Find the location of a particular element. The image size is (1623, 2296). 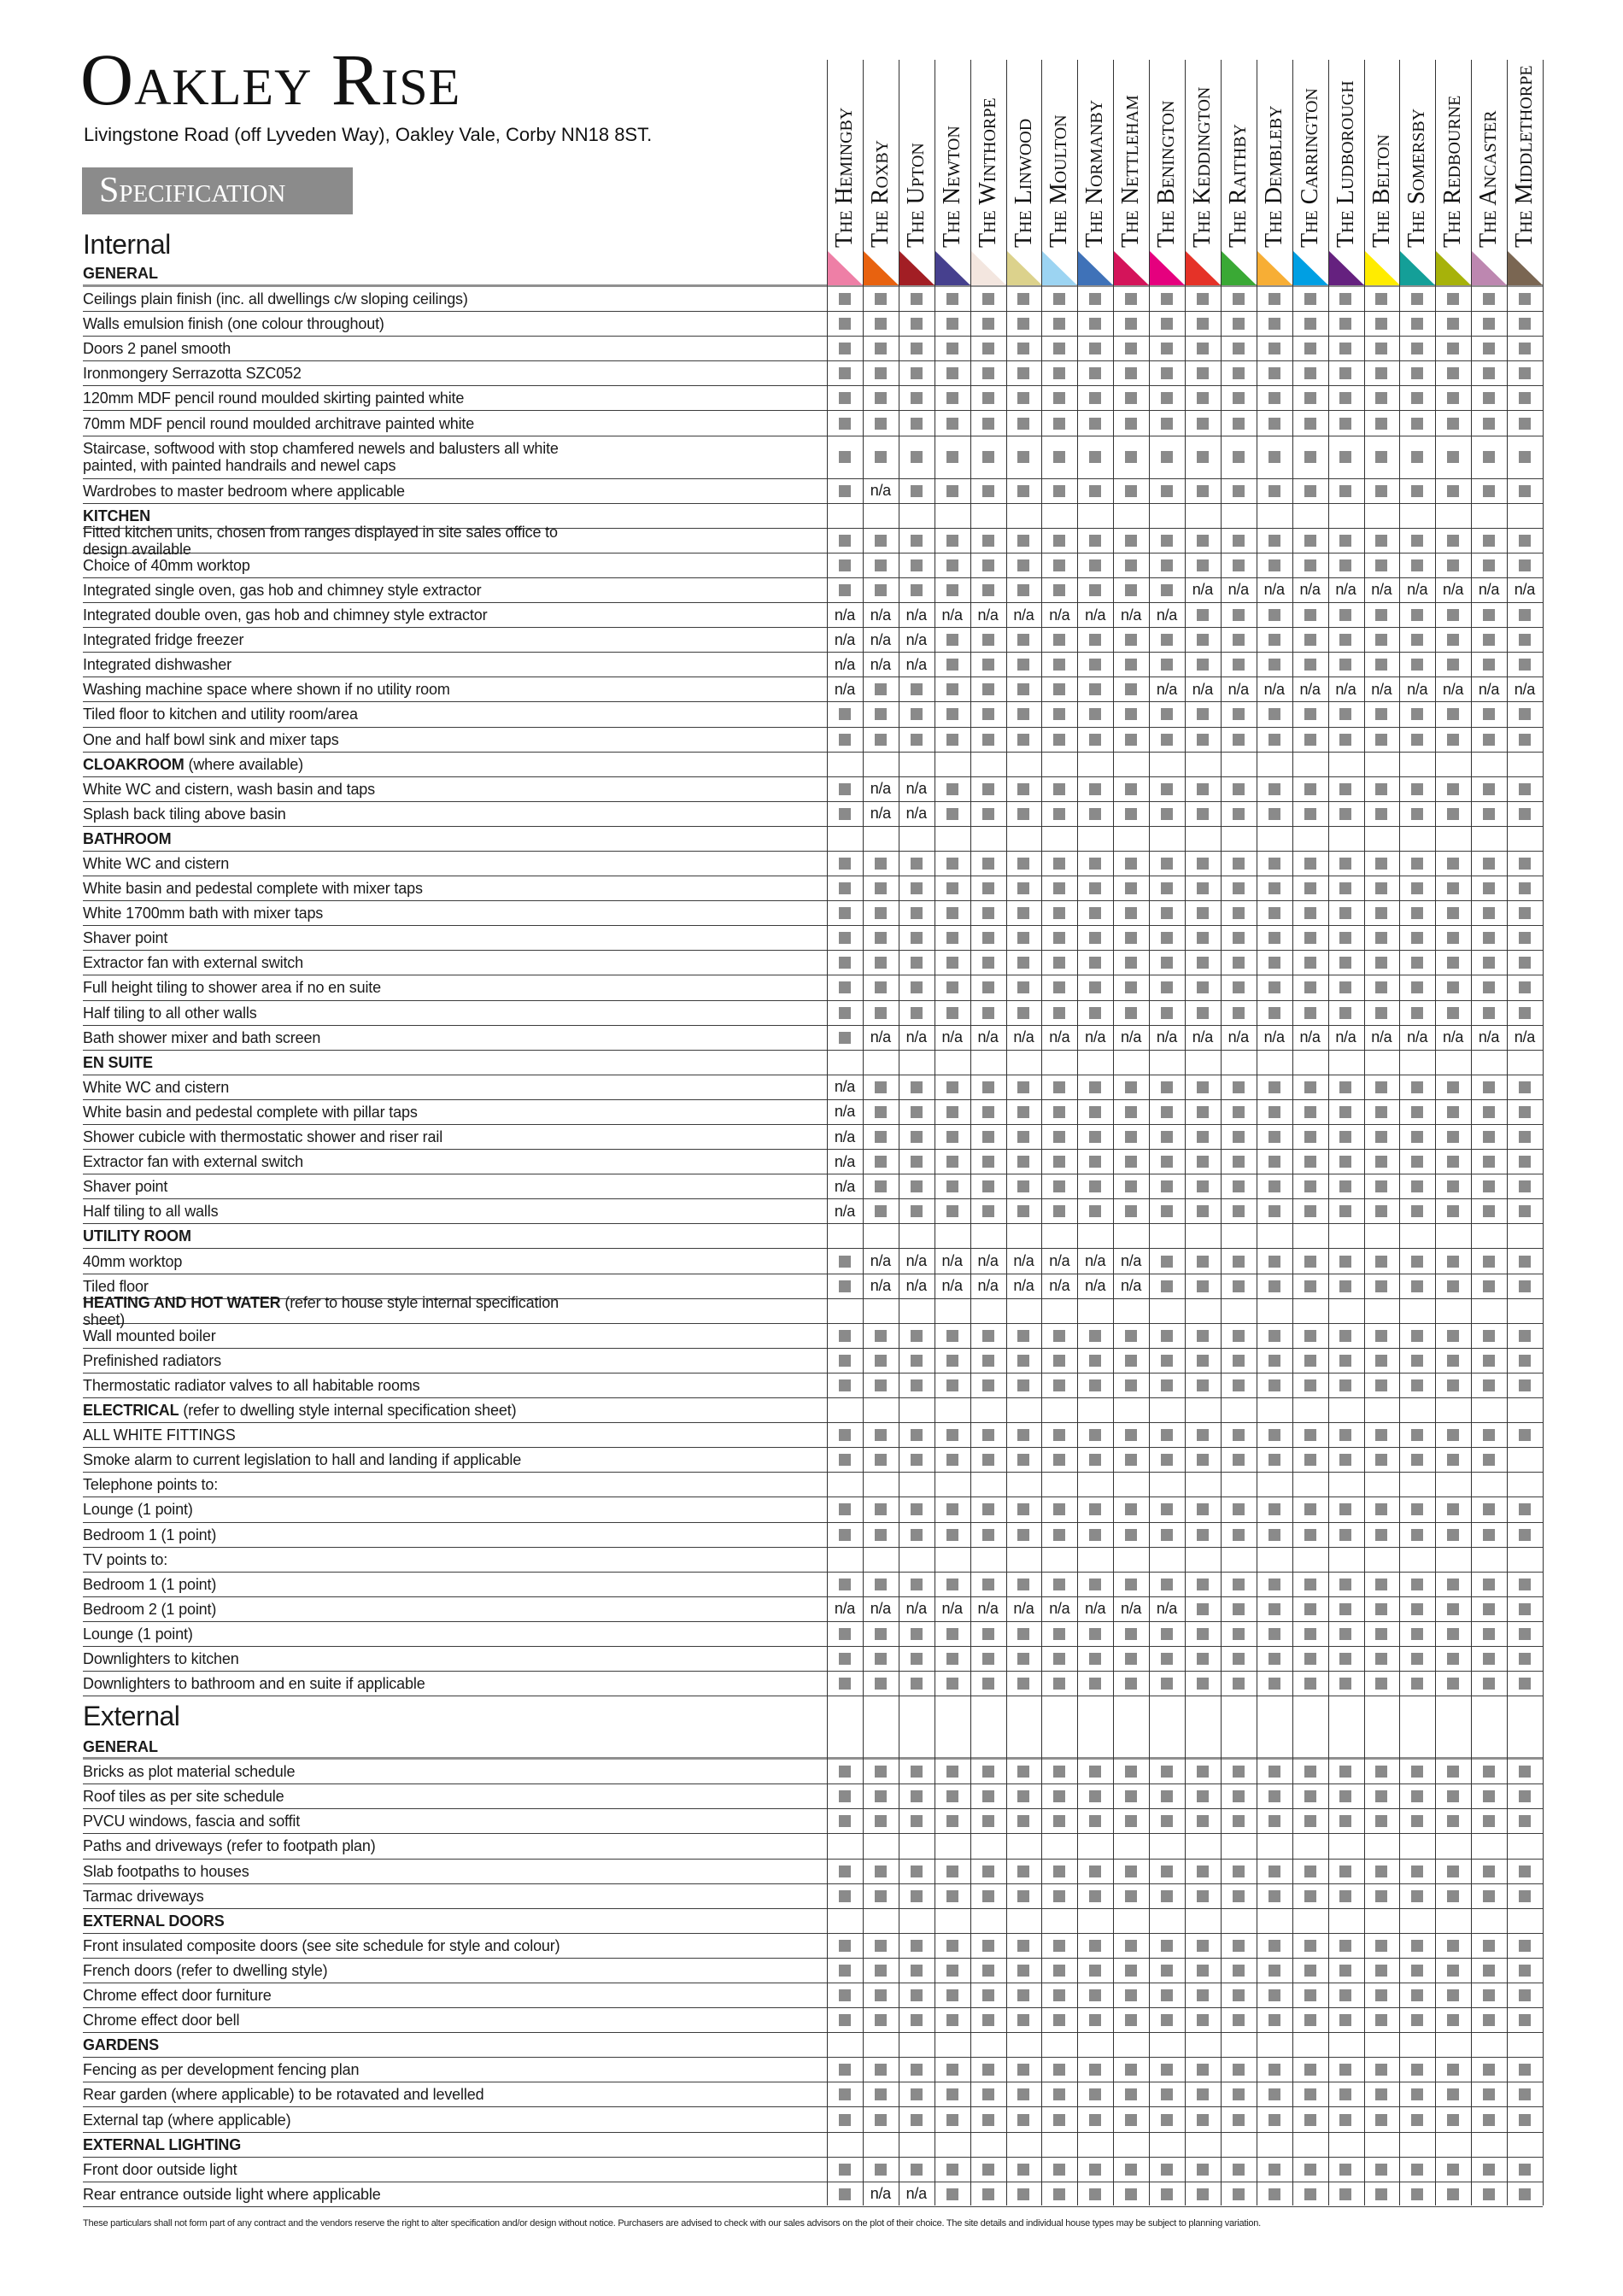

house-type-name: The Redbourne is located at coordinates (1453, 171).